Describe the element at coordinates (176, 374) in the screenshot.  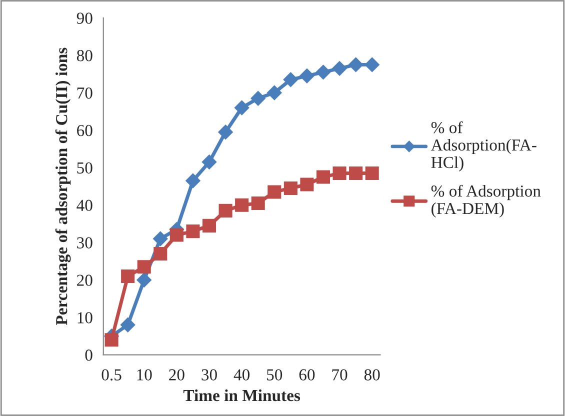
I see `x-tick-label: 20` at that location.